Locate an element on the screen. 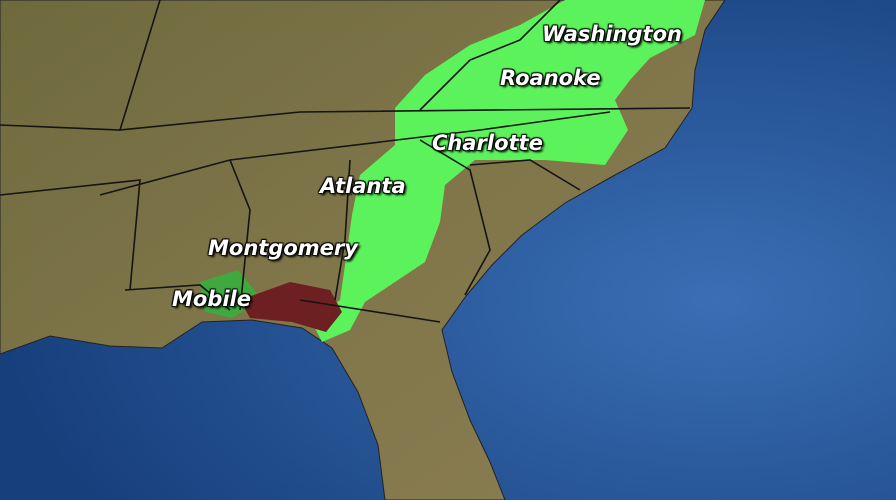 The width and height of the screenshot is (896, 500). city-label-montgomery: Montgomery is located at coordinates (283, 248).